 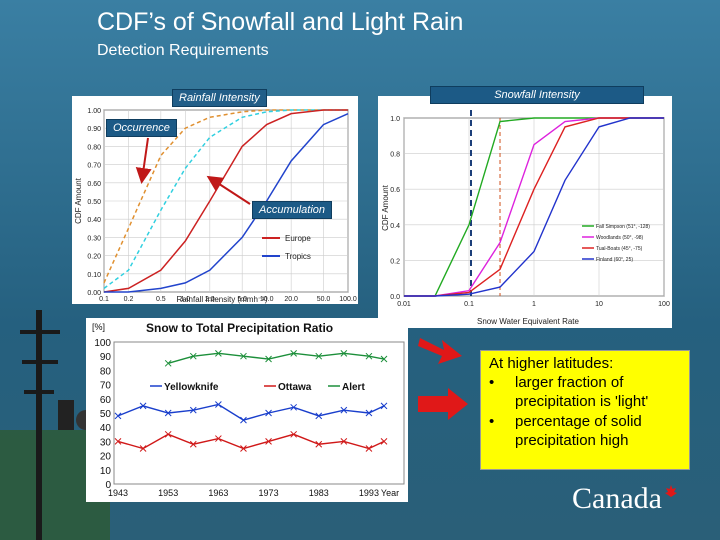 What do you see at coordinates (168, 493) in the screenshot?
I see `ratio-x-tick: 1953` at bounding box center [168, 493].